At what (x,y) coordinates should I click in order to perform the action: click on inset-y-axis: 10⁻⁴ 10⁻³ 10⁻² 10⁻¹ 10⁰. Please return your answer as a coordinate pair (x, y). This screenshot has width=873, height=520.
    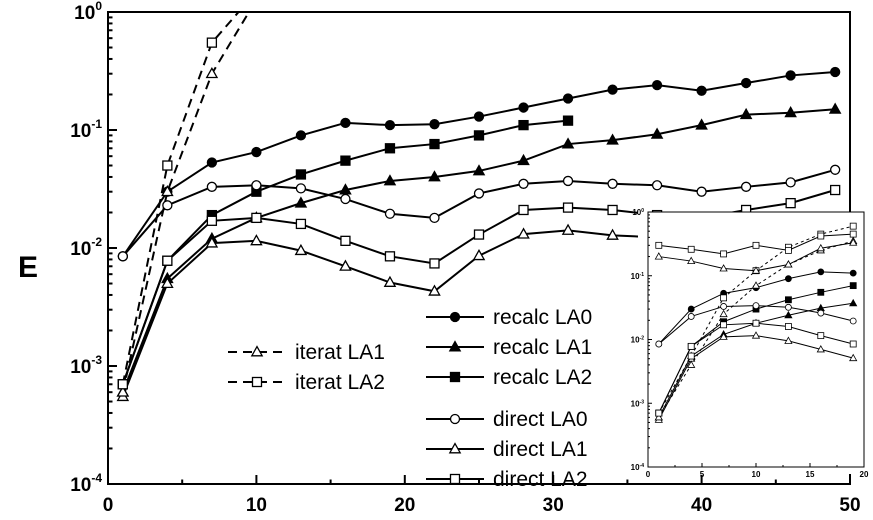
    Looking at the image, I should click on (641, 340).